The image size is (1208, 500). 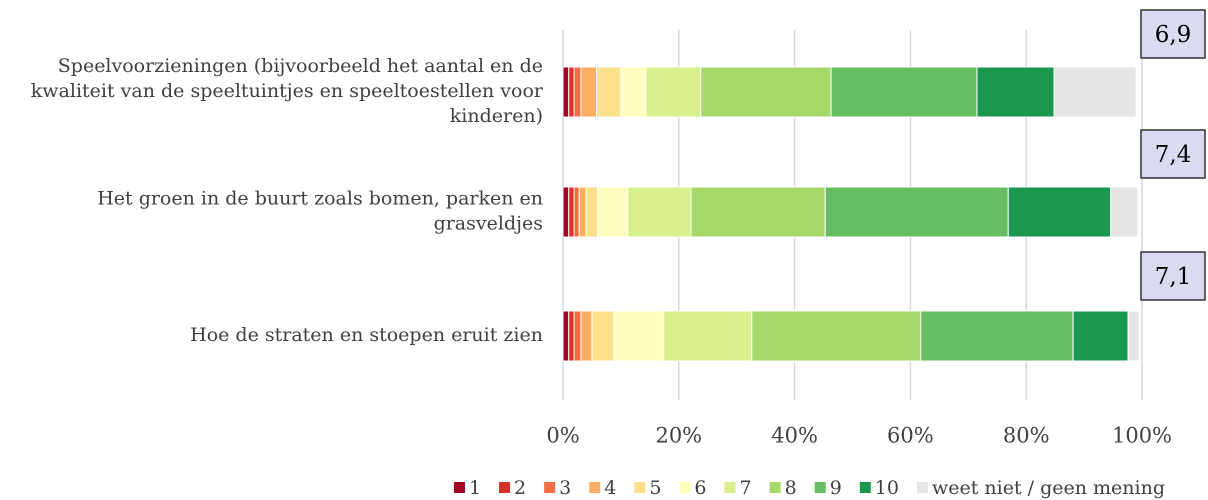 What do you see at coordinates (910, 436) in the screenshot?
I see `x-tick-label: 60%` at bounding box center [910, 436].